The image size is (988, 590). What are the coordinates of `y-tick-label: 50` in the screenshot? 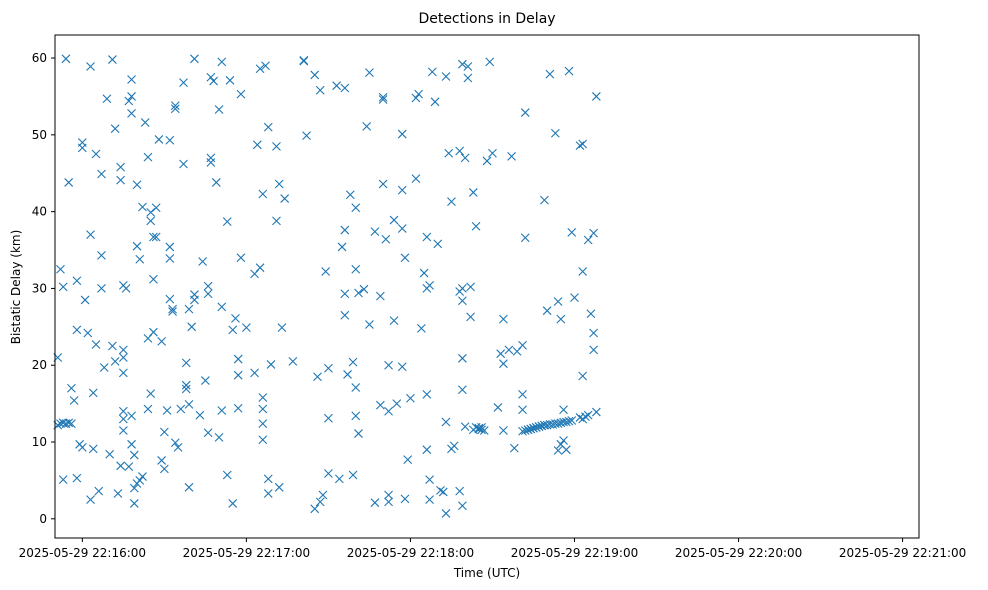 It's located at (39, 135).